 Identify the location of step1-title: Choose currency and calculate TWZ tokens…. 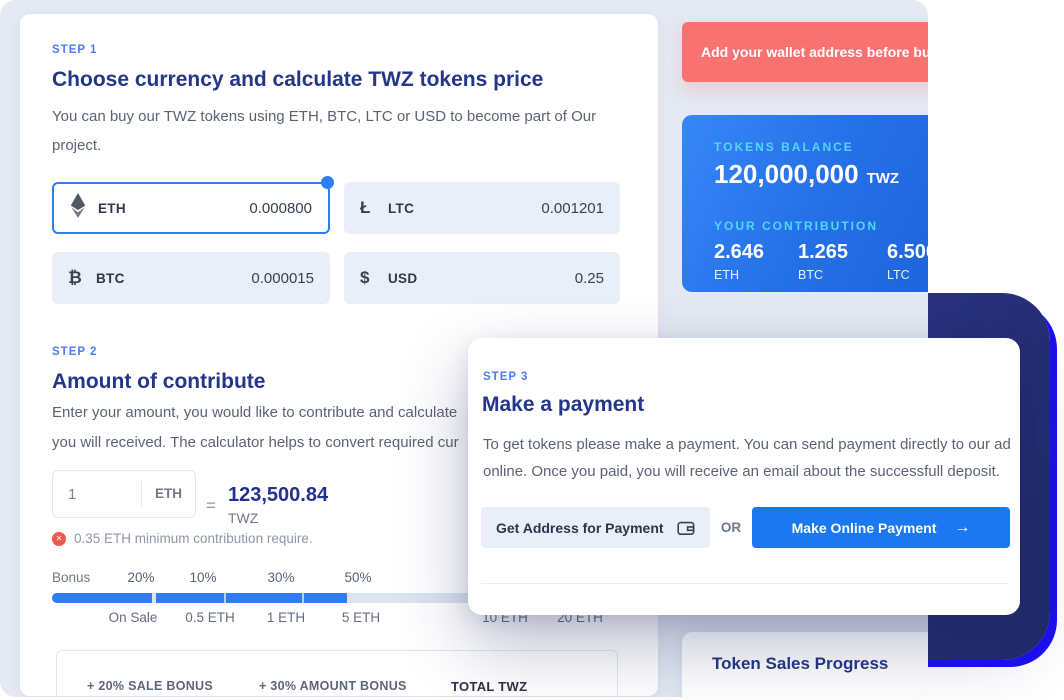
(298, 79).